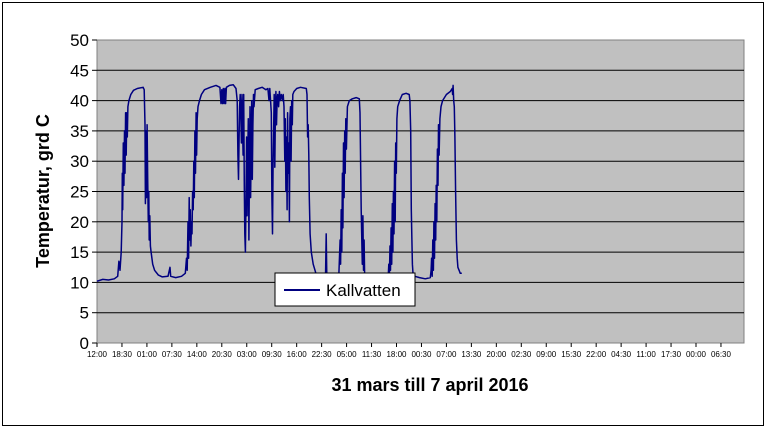 Image resolution: width=768 pixels, height=430 pixels. I want to click on y-tick-label: 20, so click(79, 222).